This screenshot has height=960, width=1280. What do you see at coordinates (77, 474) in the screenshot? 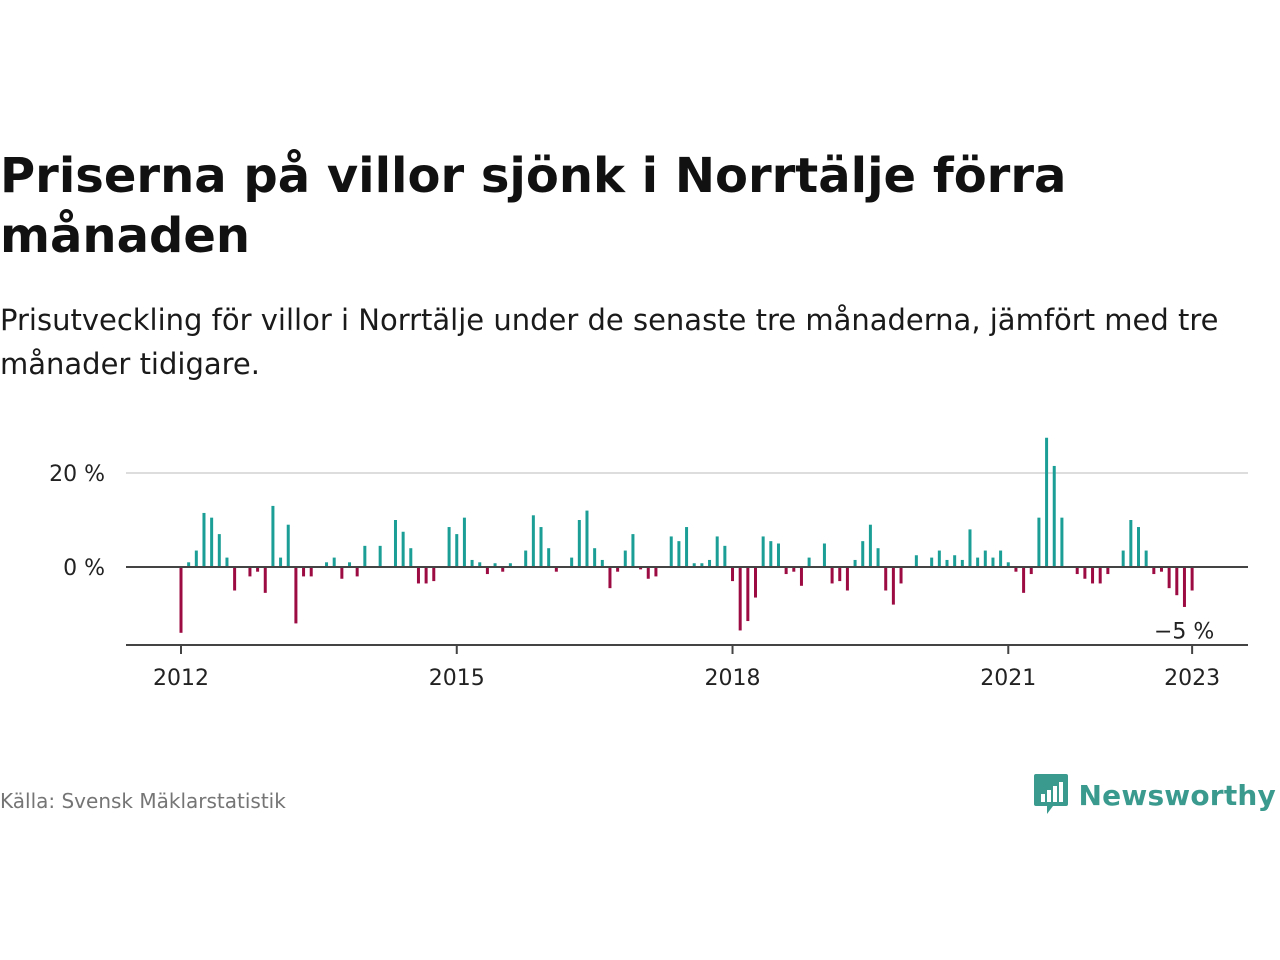
I see `y-tick-label: 20 %` at bounding box center [77, 474].